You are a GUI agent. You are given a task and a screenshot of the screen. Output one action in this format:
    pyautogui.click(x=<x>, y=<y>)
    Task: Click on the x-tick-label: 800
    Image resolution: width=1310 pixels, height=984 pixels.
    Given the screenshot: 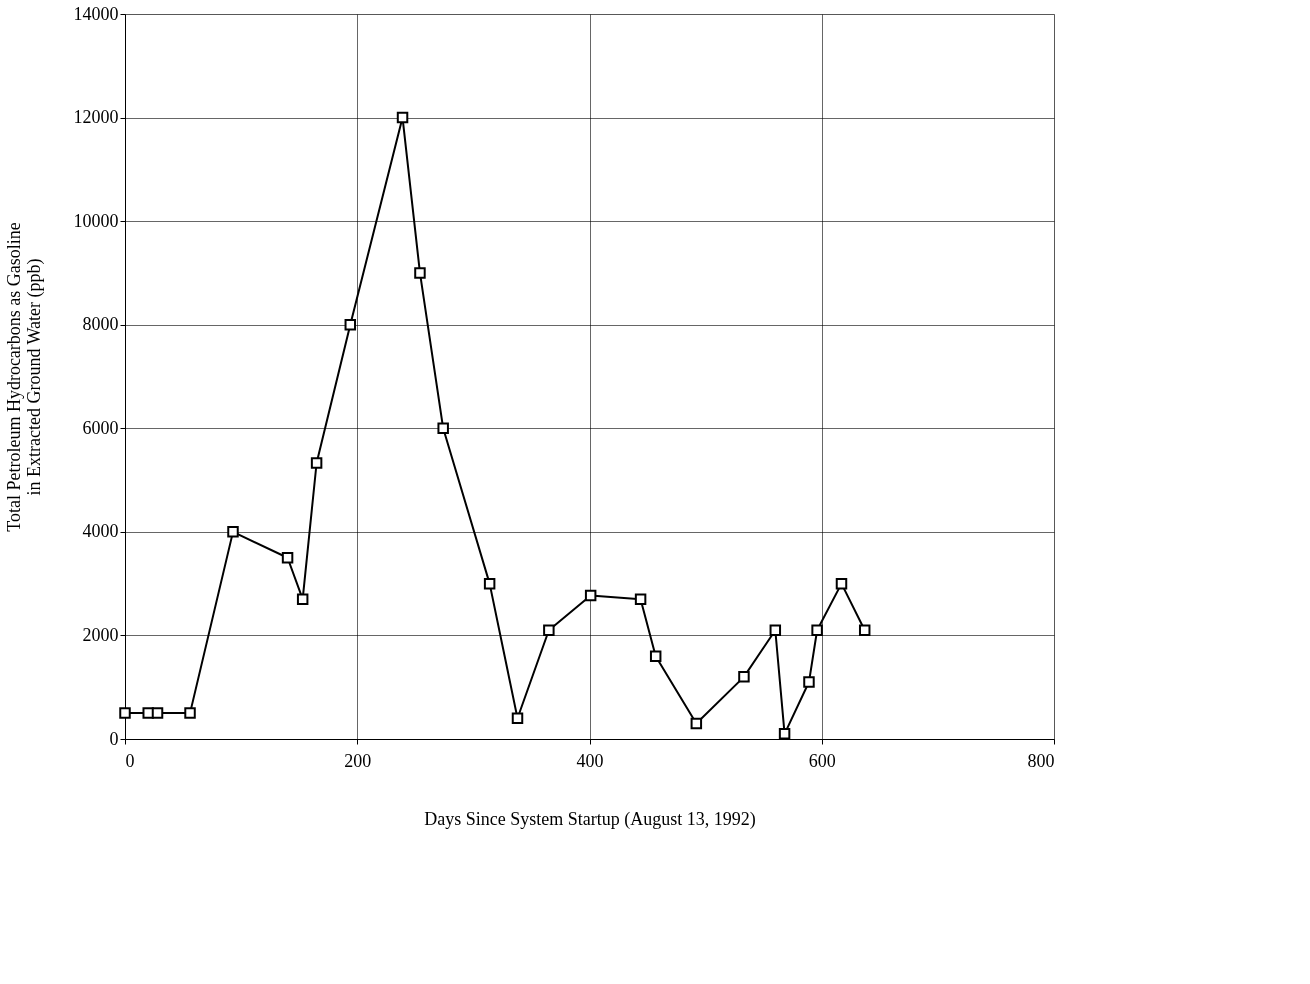 What is the action you would take?
    pyautogui.click(x=1041, y=760)
    